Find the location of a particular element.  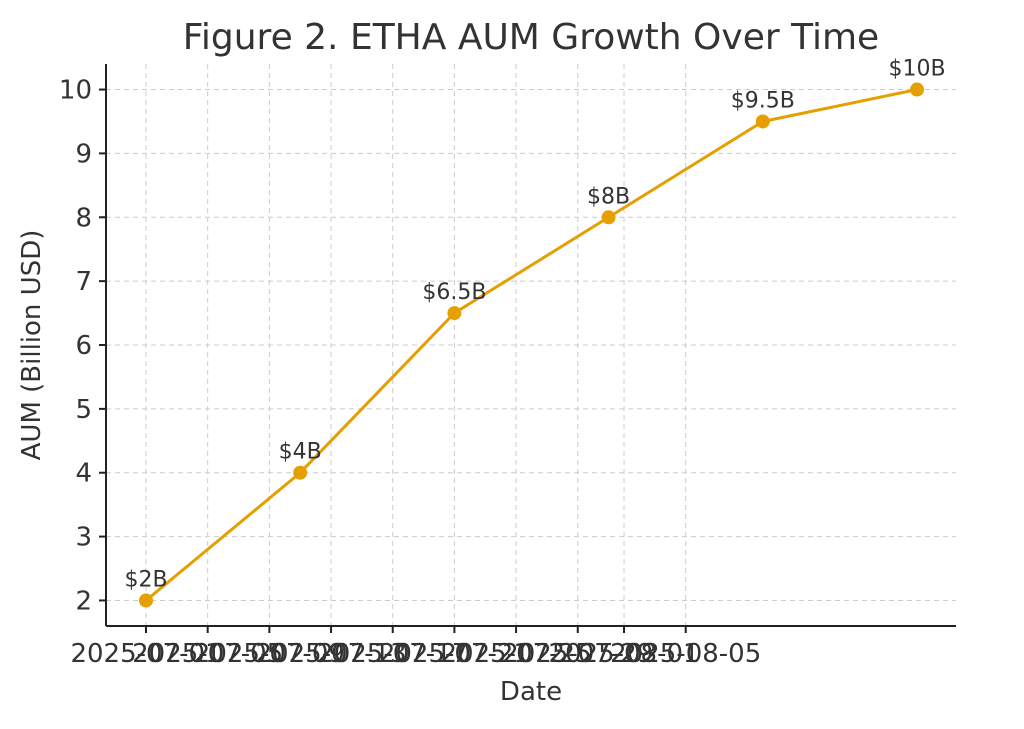

y-tick-label: 9 is located at coordinates (83, 154).